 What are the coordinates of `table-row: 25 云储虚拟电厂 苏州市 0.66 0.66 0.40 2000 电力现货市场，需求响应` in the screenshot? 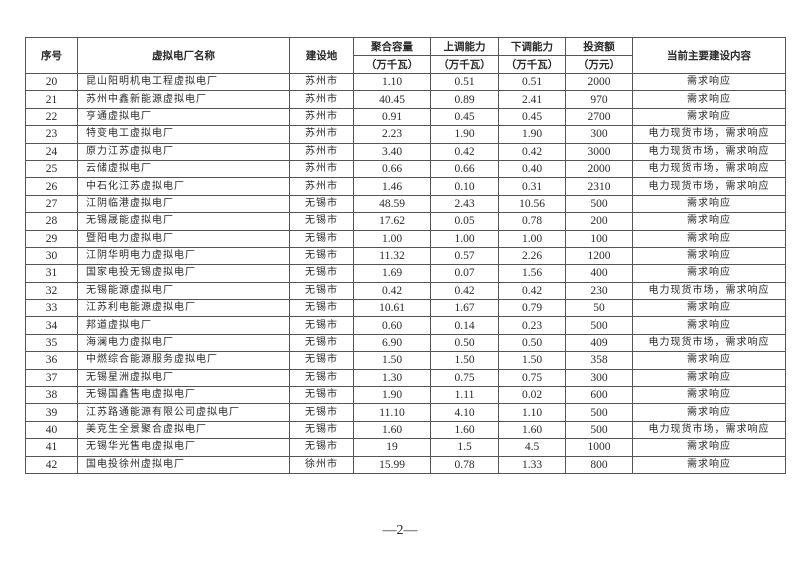 It's located at (405, 169).